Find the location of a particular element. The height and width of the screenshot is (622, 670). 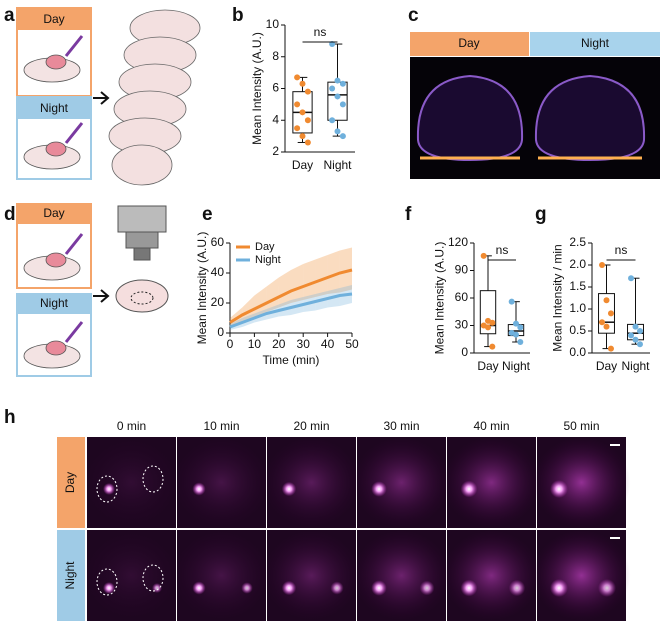

annotation: ns is located at coordinates (320, 32).